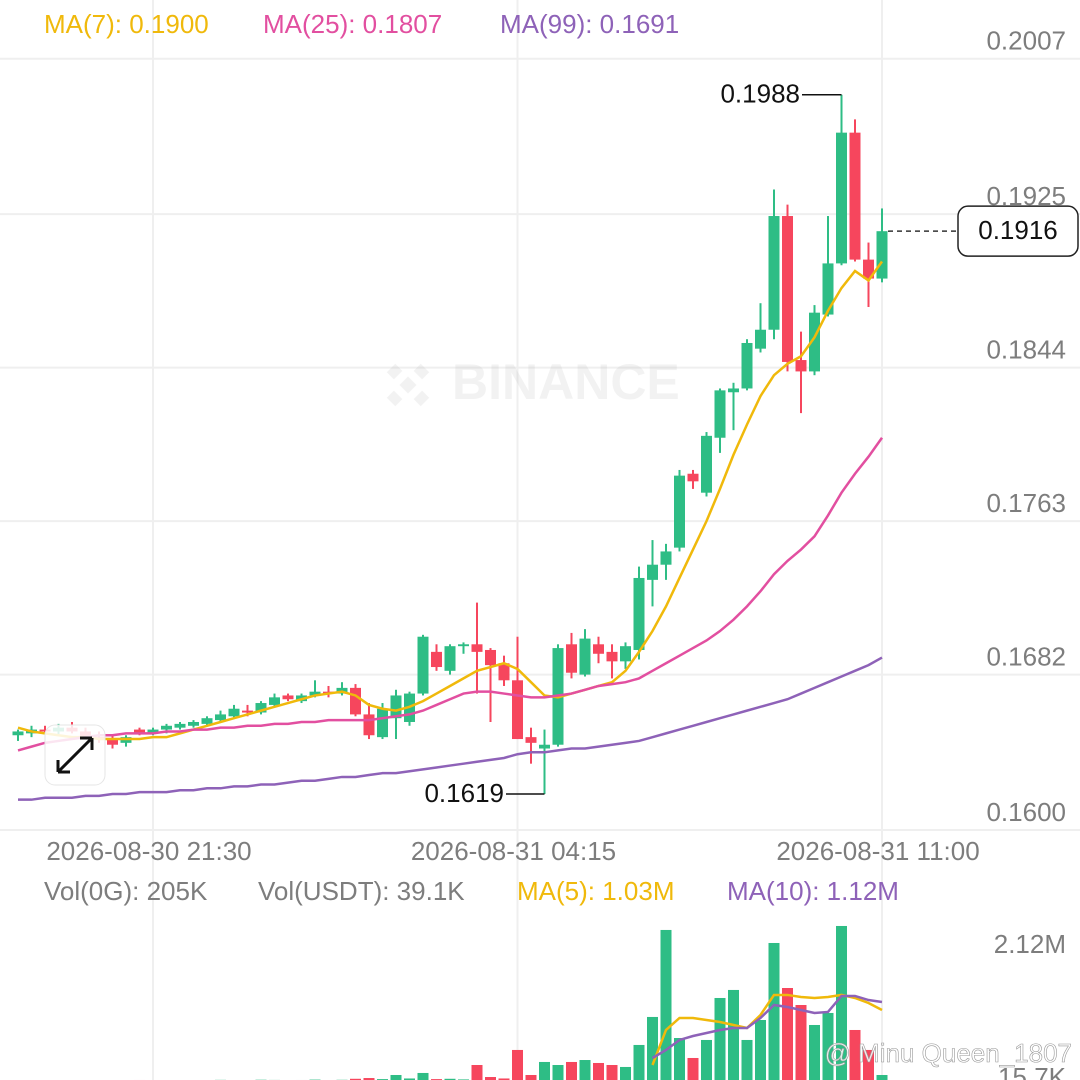 The image size is (1080, 1080). I want to click on watermark: BINANCE, so click(566, 382).